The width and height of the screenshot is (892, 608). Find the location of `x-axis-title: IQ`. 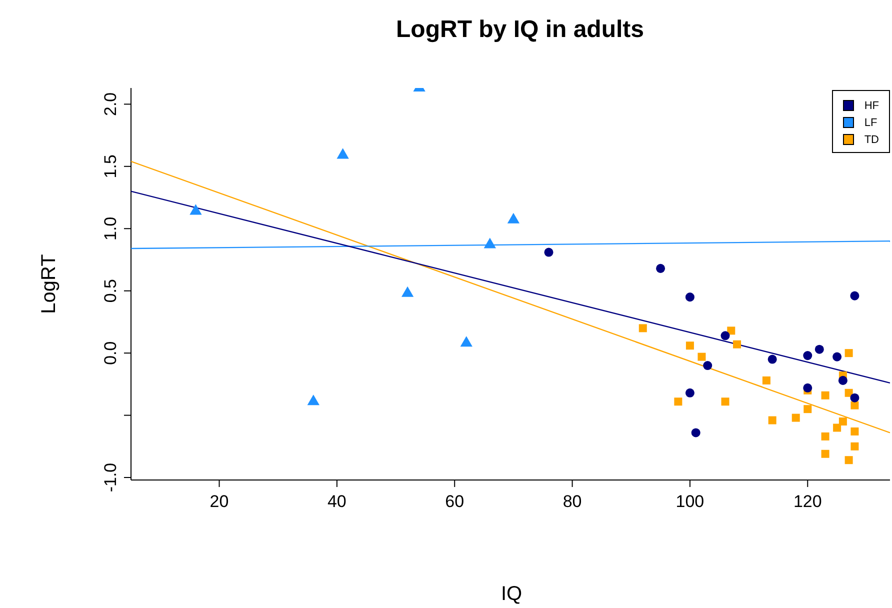

x-axis-title: IQ is located at coordinates (512, 594).